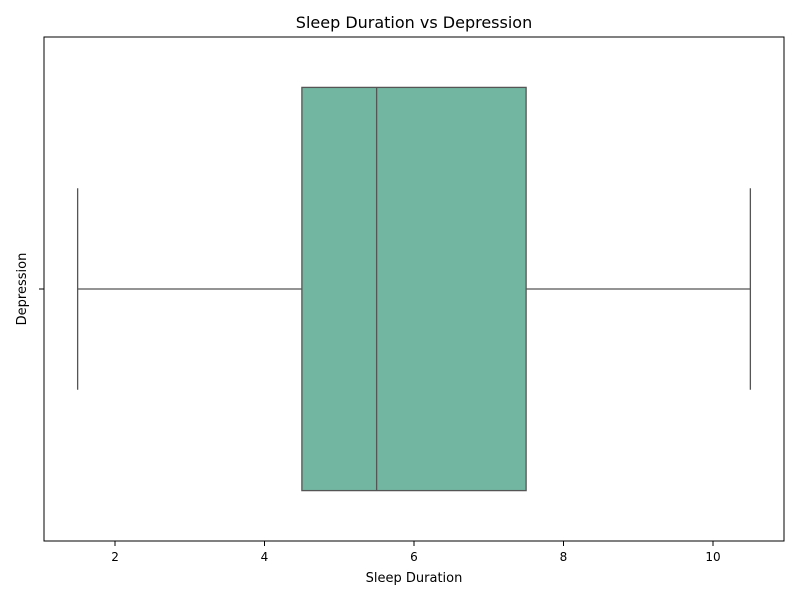  Describe the element at coordinates (414, 22) in the screenshot. I see `chart-title: Sleep Duration vs Depression` at that location.